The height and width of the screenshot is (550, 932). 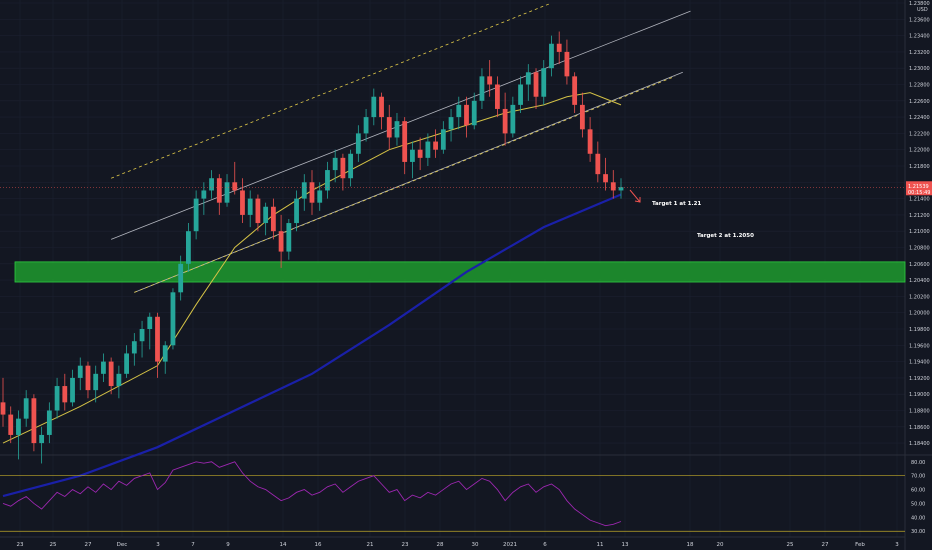 I want to click on date-tick-label: 11, so click(x=600, y=545).